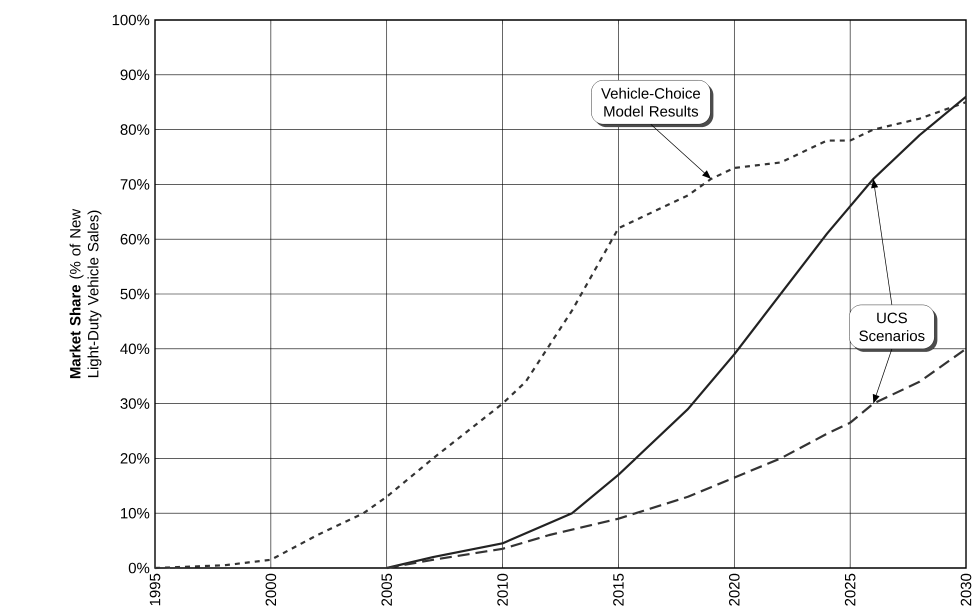  What do you see at coordinates (155, 590) in the screenshot?
I see `x-tick-label: 1995` at bounding box center [155, 590].